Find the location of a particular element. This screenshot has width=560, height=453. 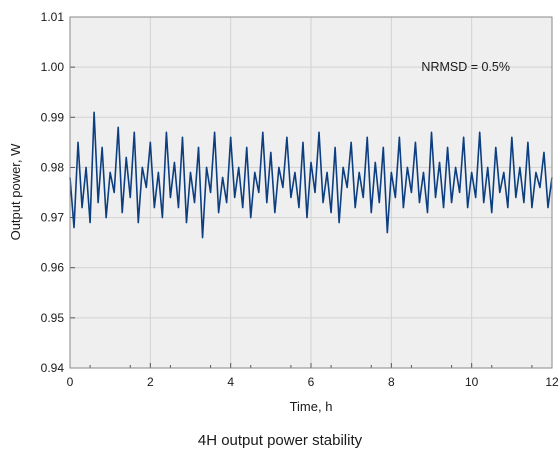

x-tick-label: 8 is located at coordinates (391, 382).